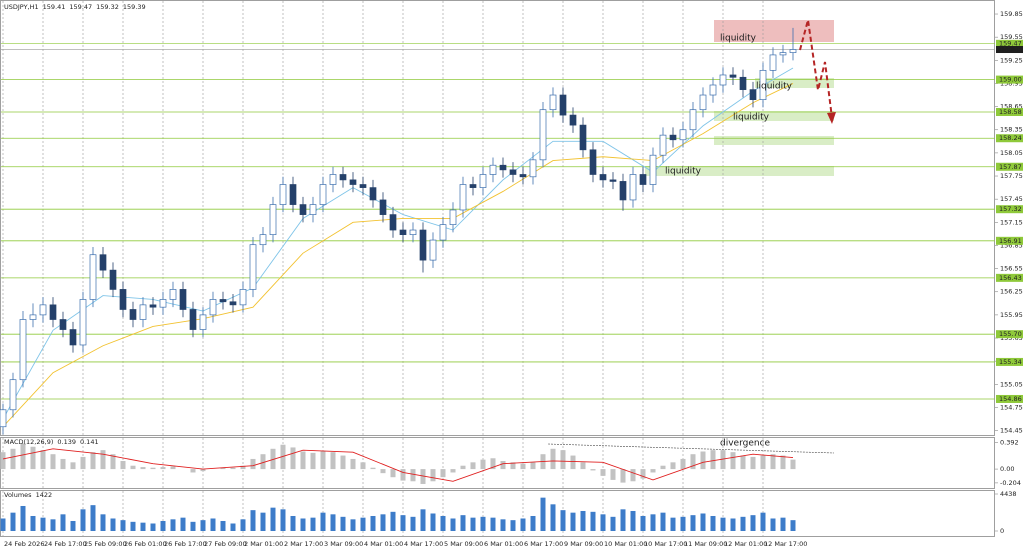 The width and height of the screenshot is (1024, 551). I want to click on level-label: 158.58, so click(1010, 112).